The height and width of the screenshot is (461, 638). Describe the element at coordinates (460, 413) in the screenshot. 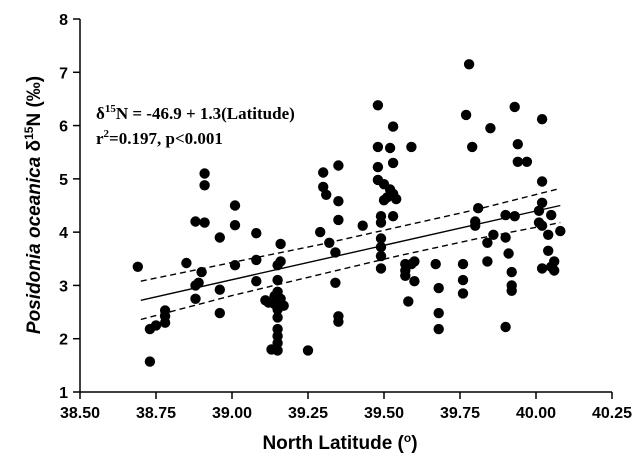

I see `x-tick-label: 39.75` at that location.